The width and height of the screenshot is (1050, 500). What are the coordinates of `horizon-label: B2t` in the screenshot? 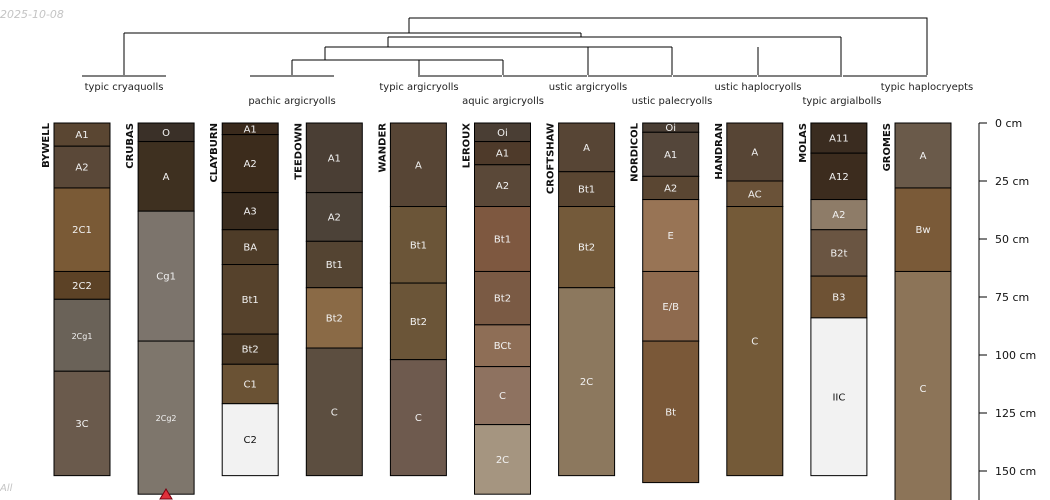 It's located at (838, 253).